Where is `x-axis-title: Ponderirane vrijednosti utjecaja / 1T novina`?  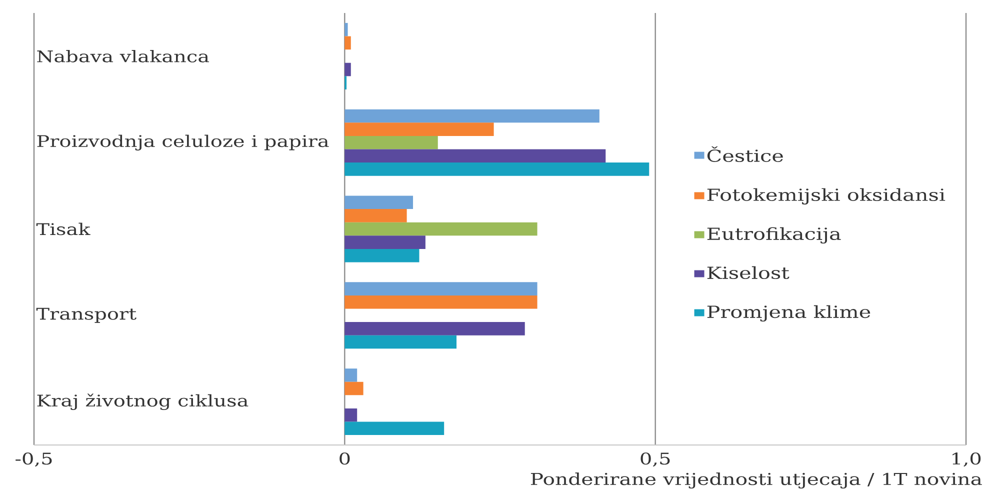
x-axis-title: Ponderirane vrijednosti utjecaja / 1T novina is located at coordinates (756, 480).